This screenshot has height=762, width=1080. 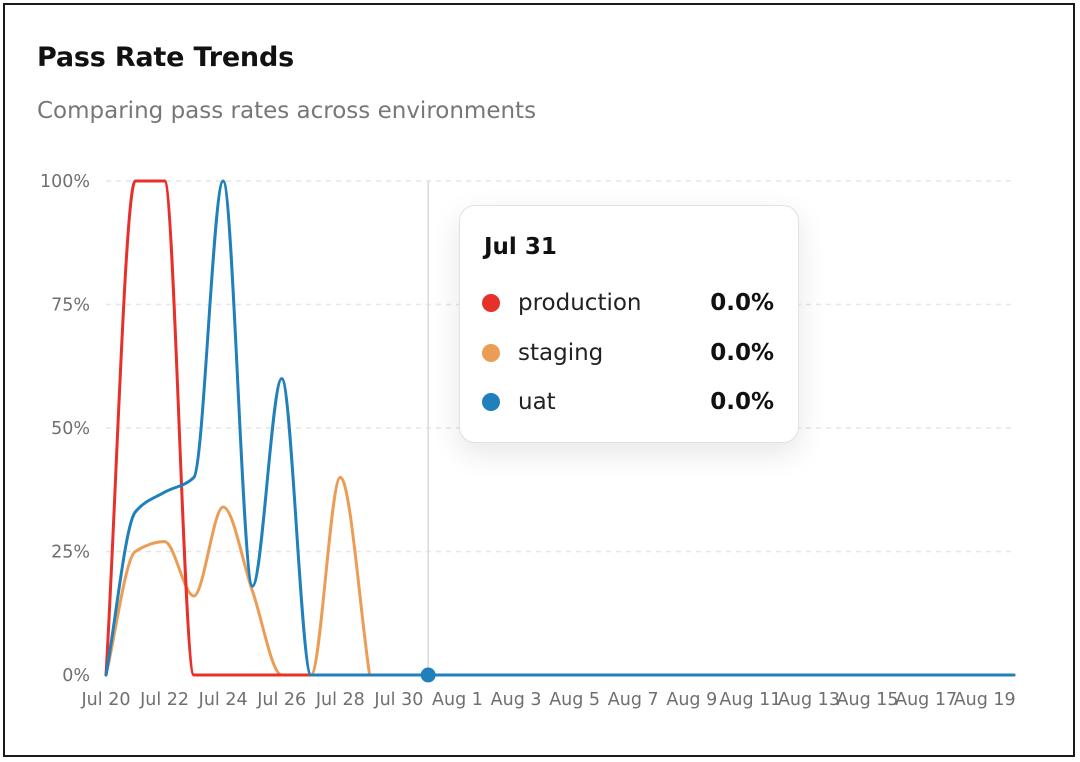 I want to click on tooltip-date: Jul 31, so click(x=520, y=247).